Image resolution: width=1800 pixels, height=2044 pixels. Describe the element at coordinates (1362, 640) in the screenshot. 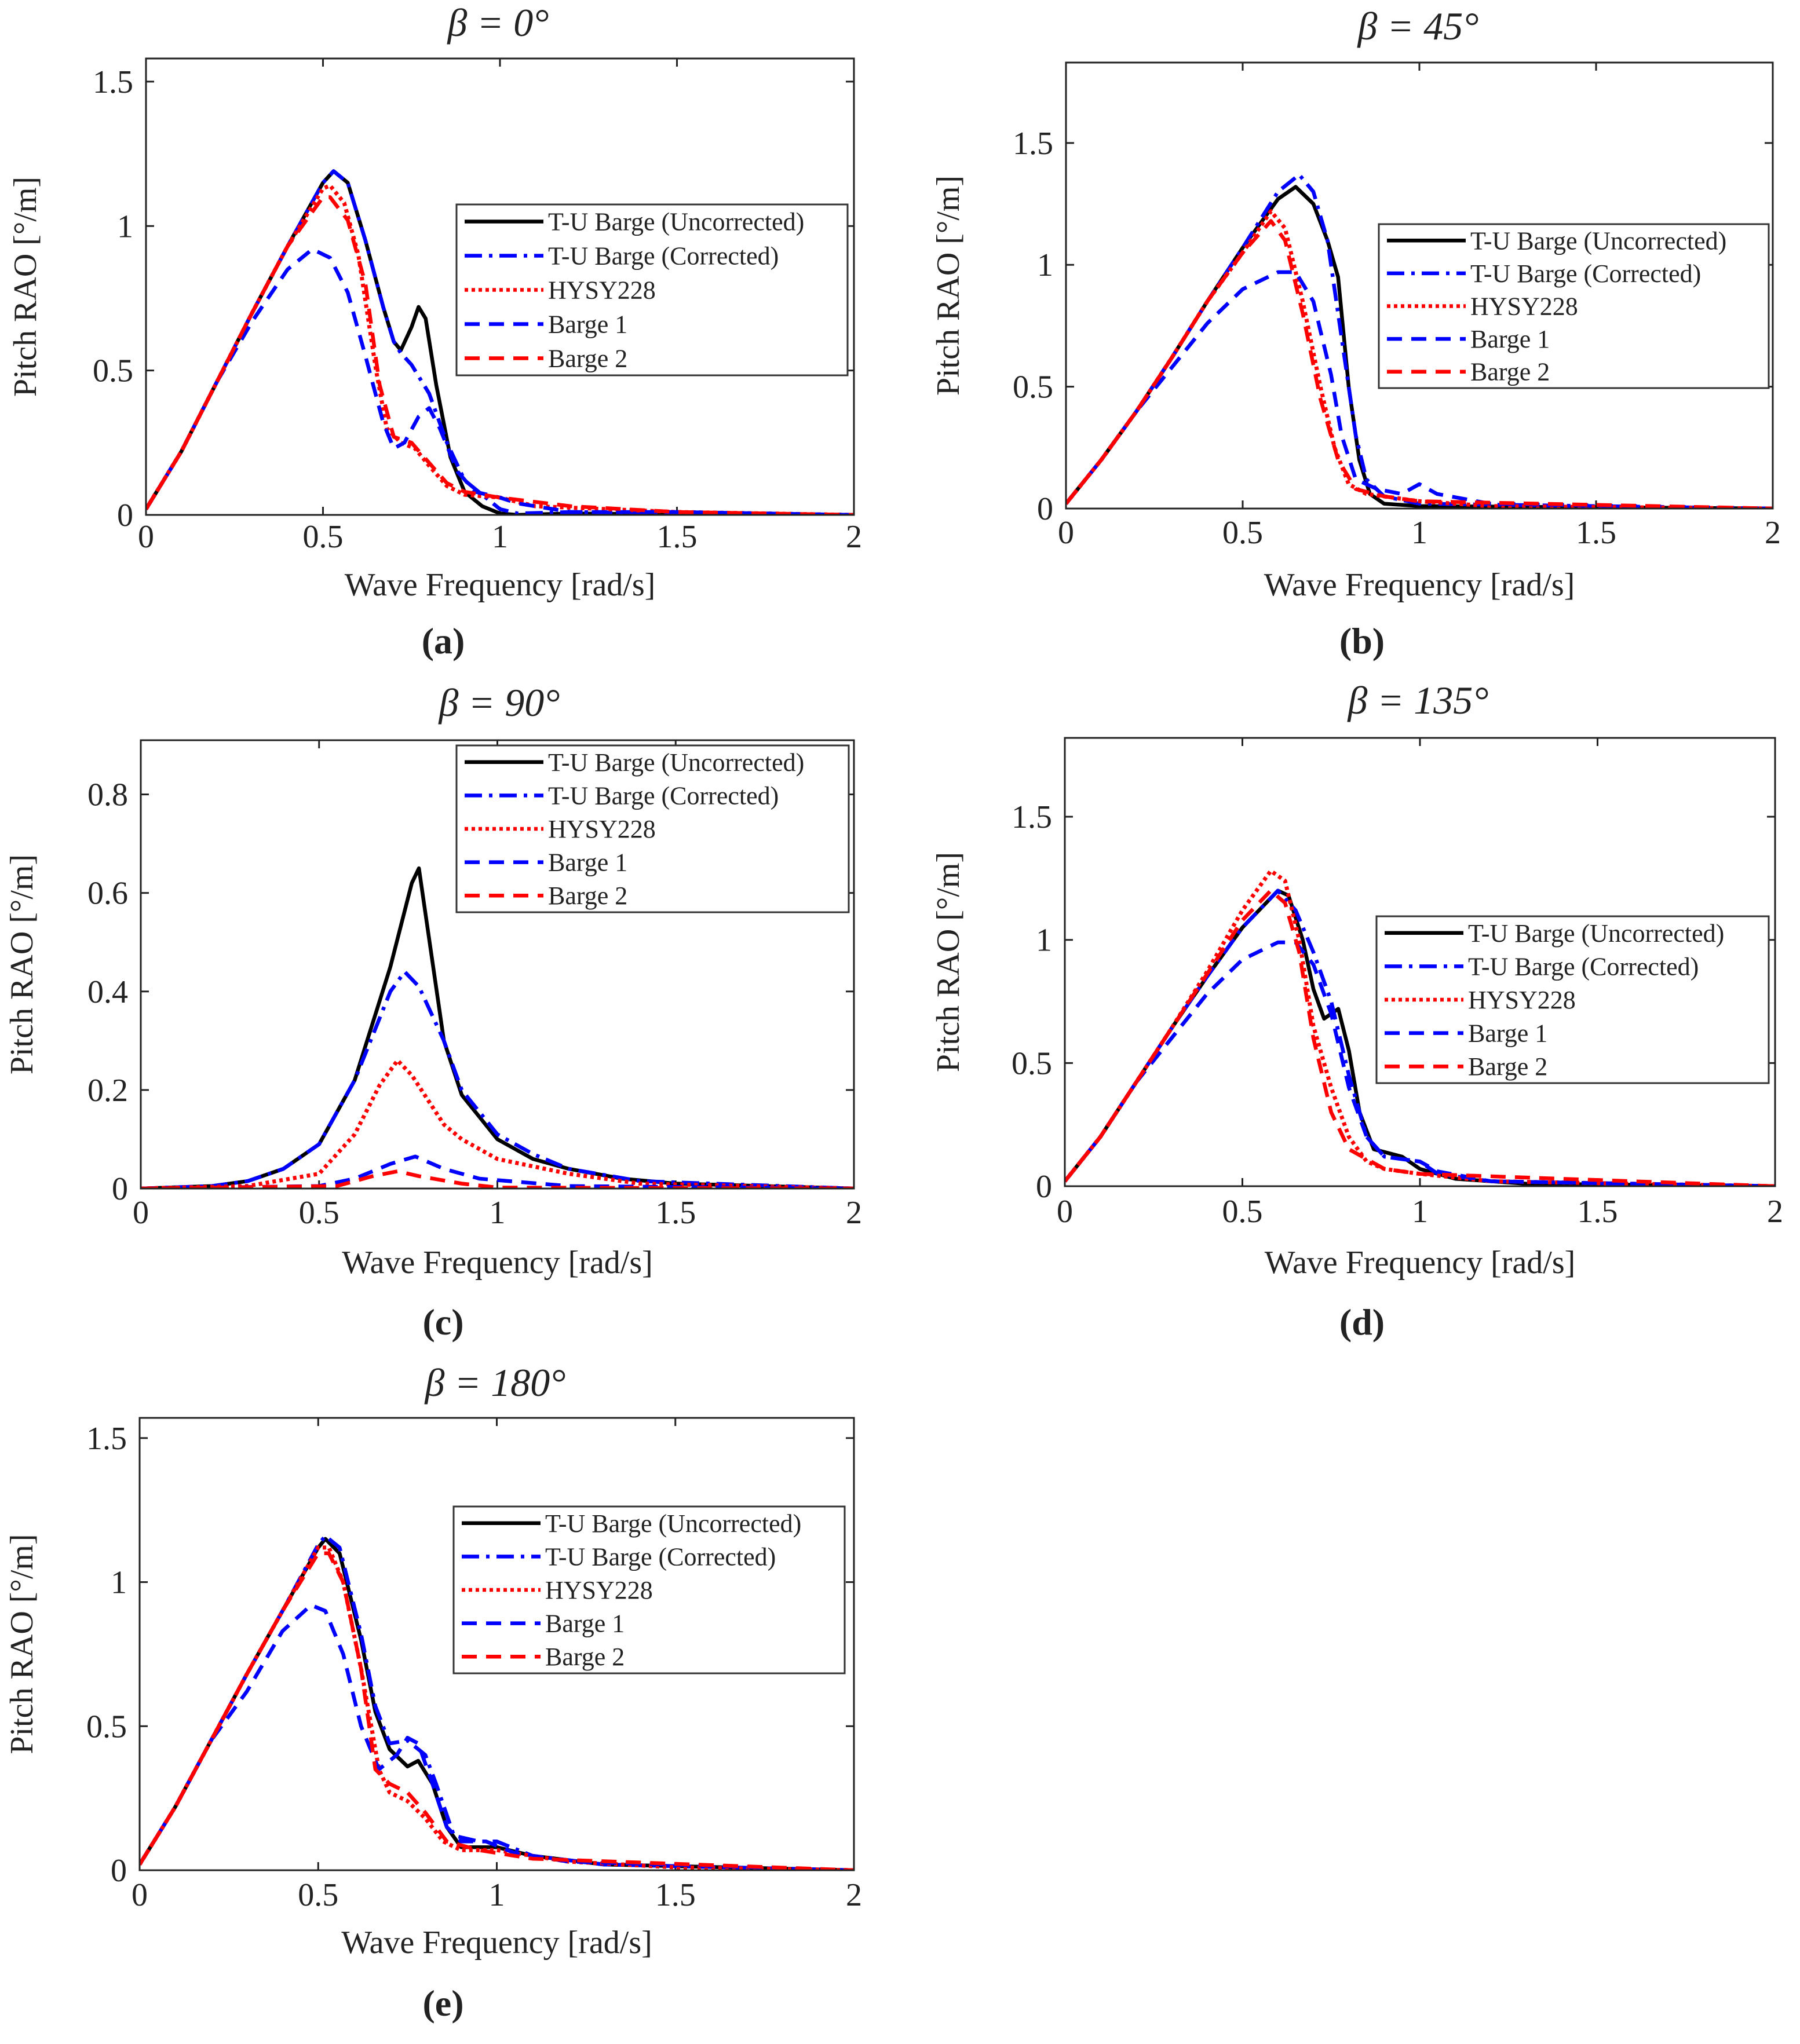

I see `panel-label: (b)` at that location.